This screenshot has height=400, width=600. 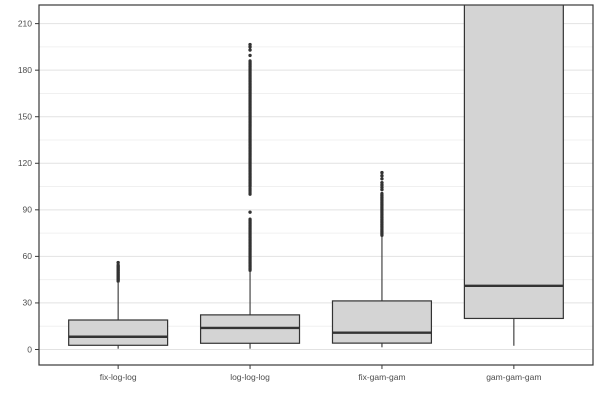 What do you see at coordinates (25, 70) in the screenshot?
I see `y-tick-label: 180` at bounding box center [25, 70].